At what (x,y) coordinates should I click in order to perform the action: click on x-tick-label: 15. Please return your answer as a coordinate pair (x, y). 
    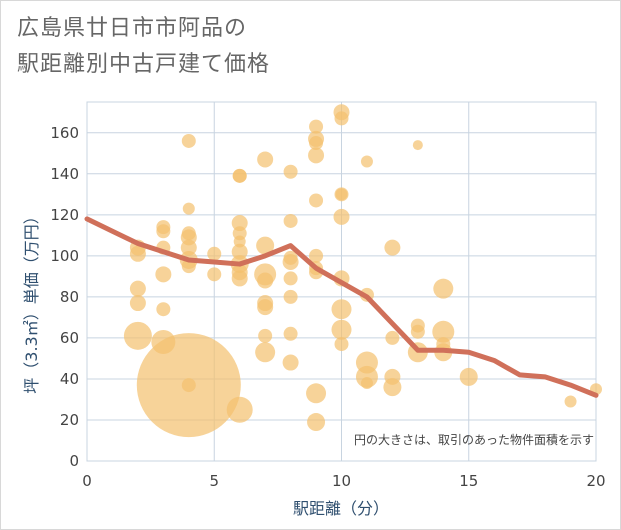
    Looking at the image, I should click on (468, 481).